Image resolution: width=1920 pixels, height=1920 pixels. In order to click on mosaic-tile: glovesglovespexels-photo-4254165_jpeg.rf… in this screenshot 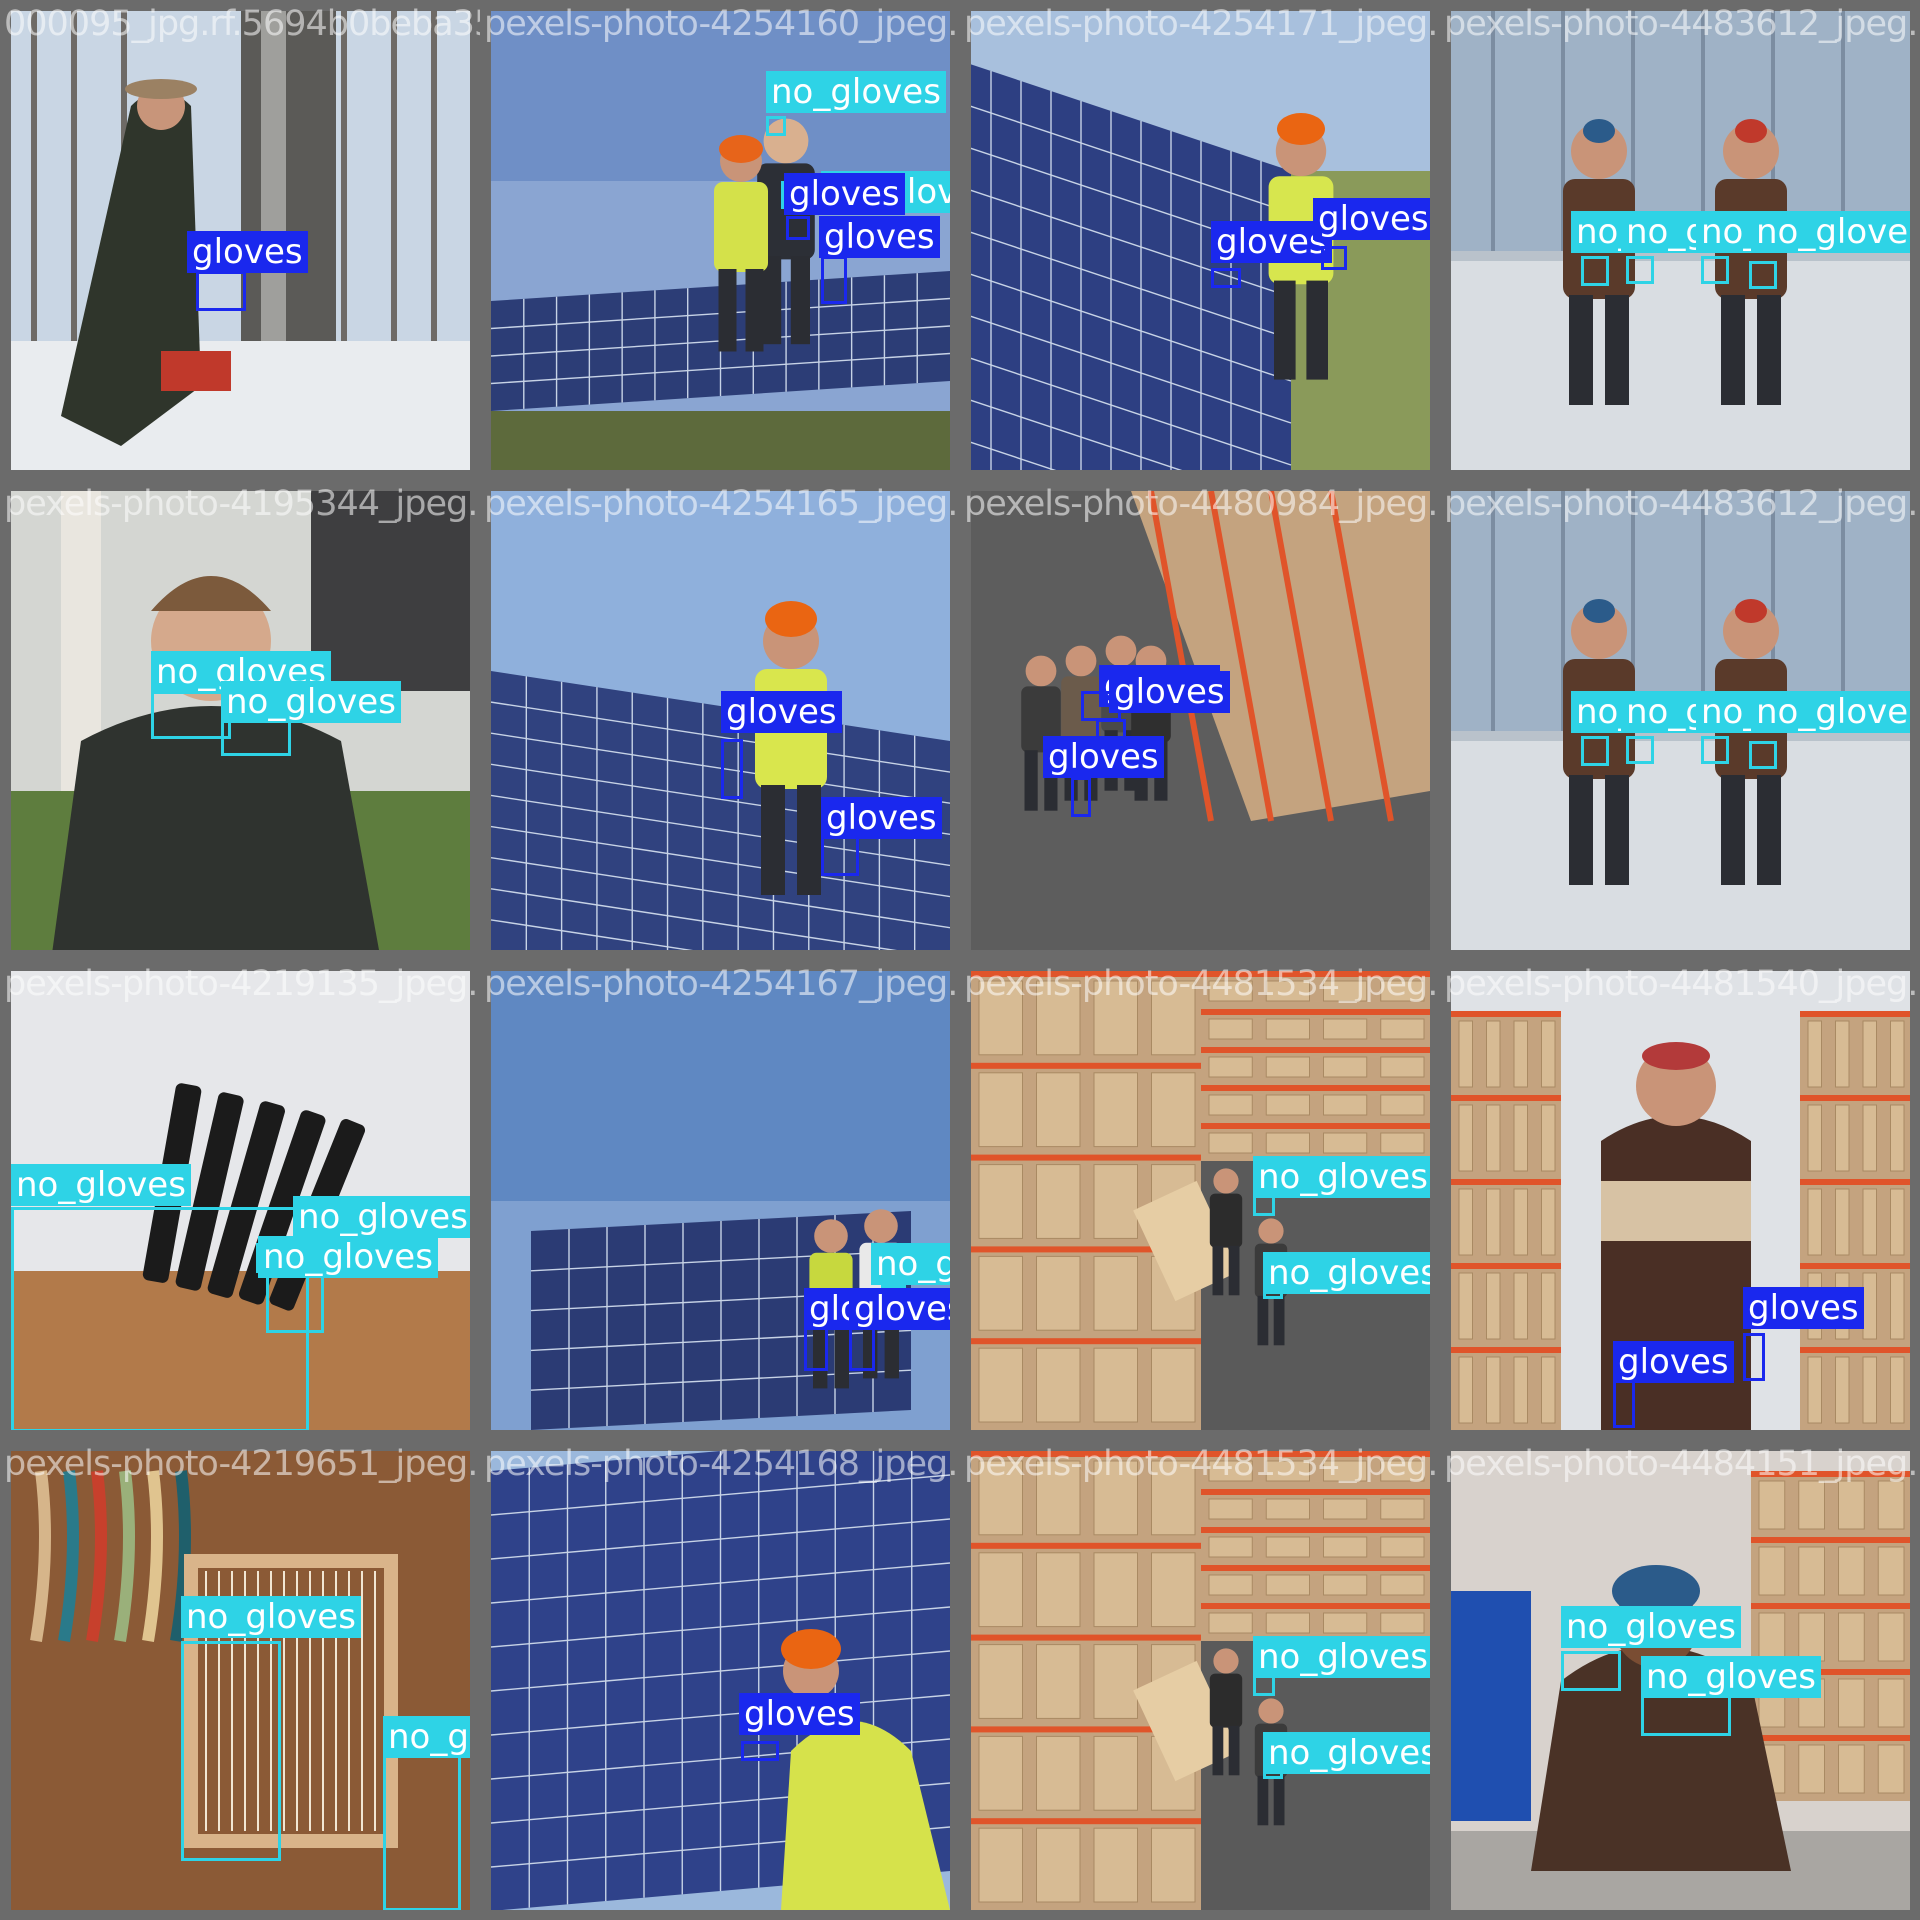, I will do `click(720, 720)`.